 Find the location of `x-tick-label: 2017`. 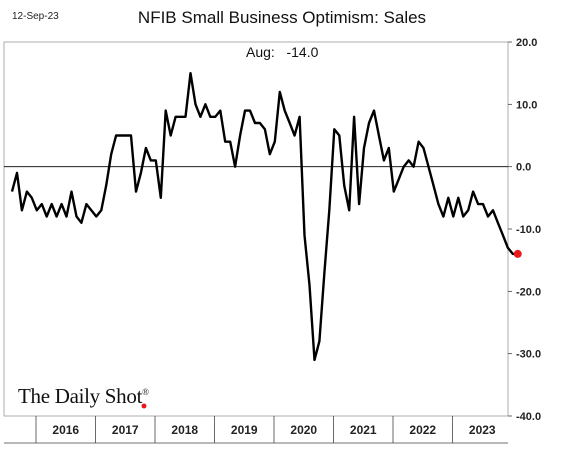

x-tick-label: 2017 is located at coordinates (125, 430).